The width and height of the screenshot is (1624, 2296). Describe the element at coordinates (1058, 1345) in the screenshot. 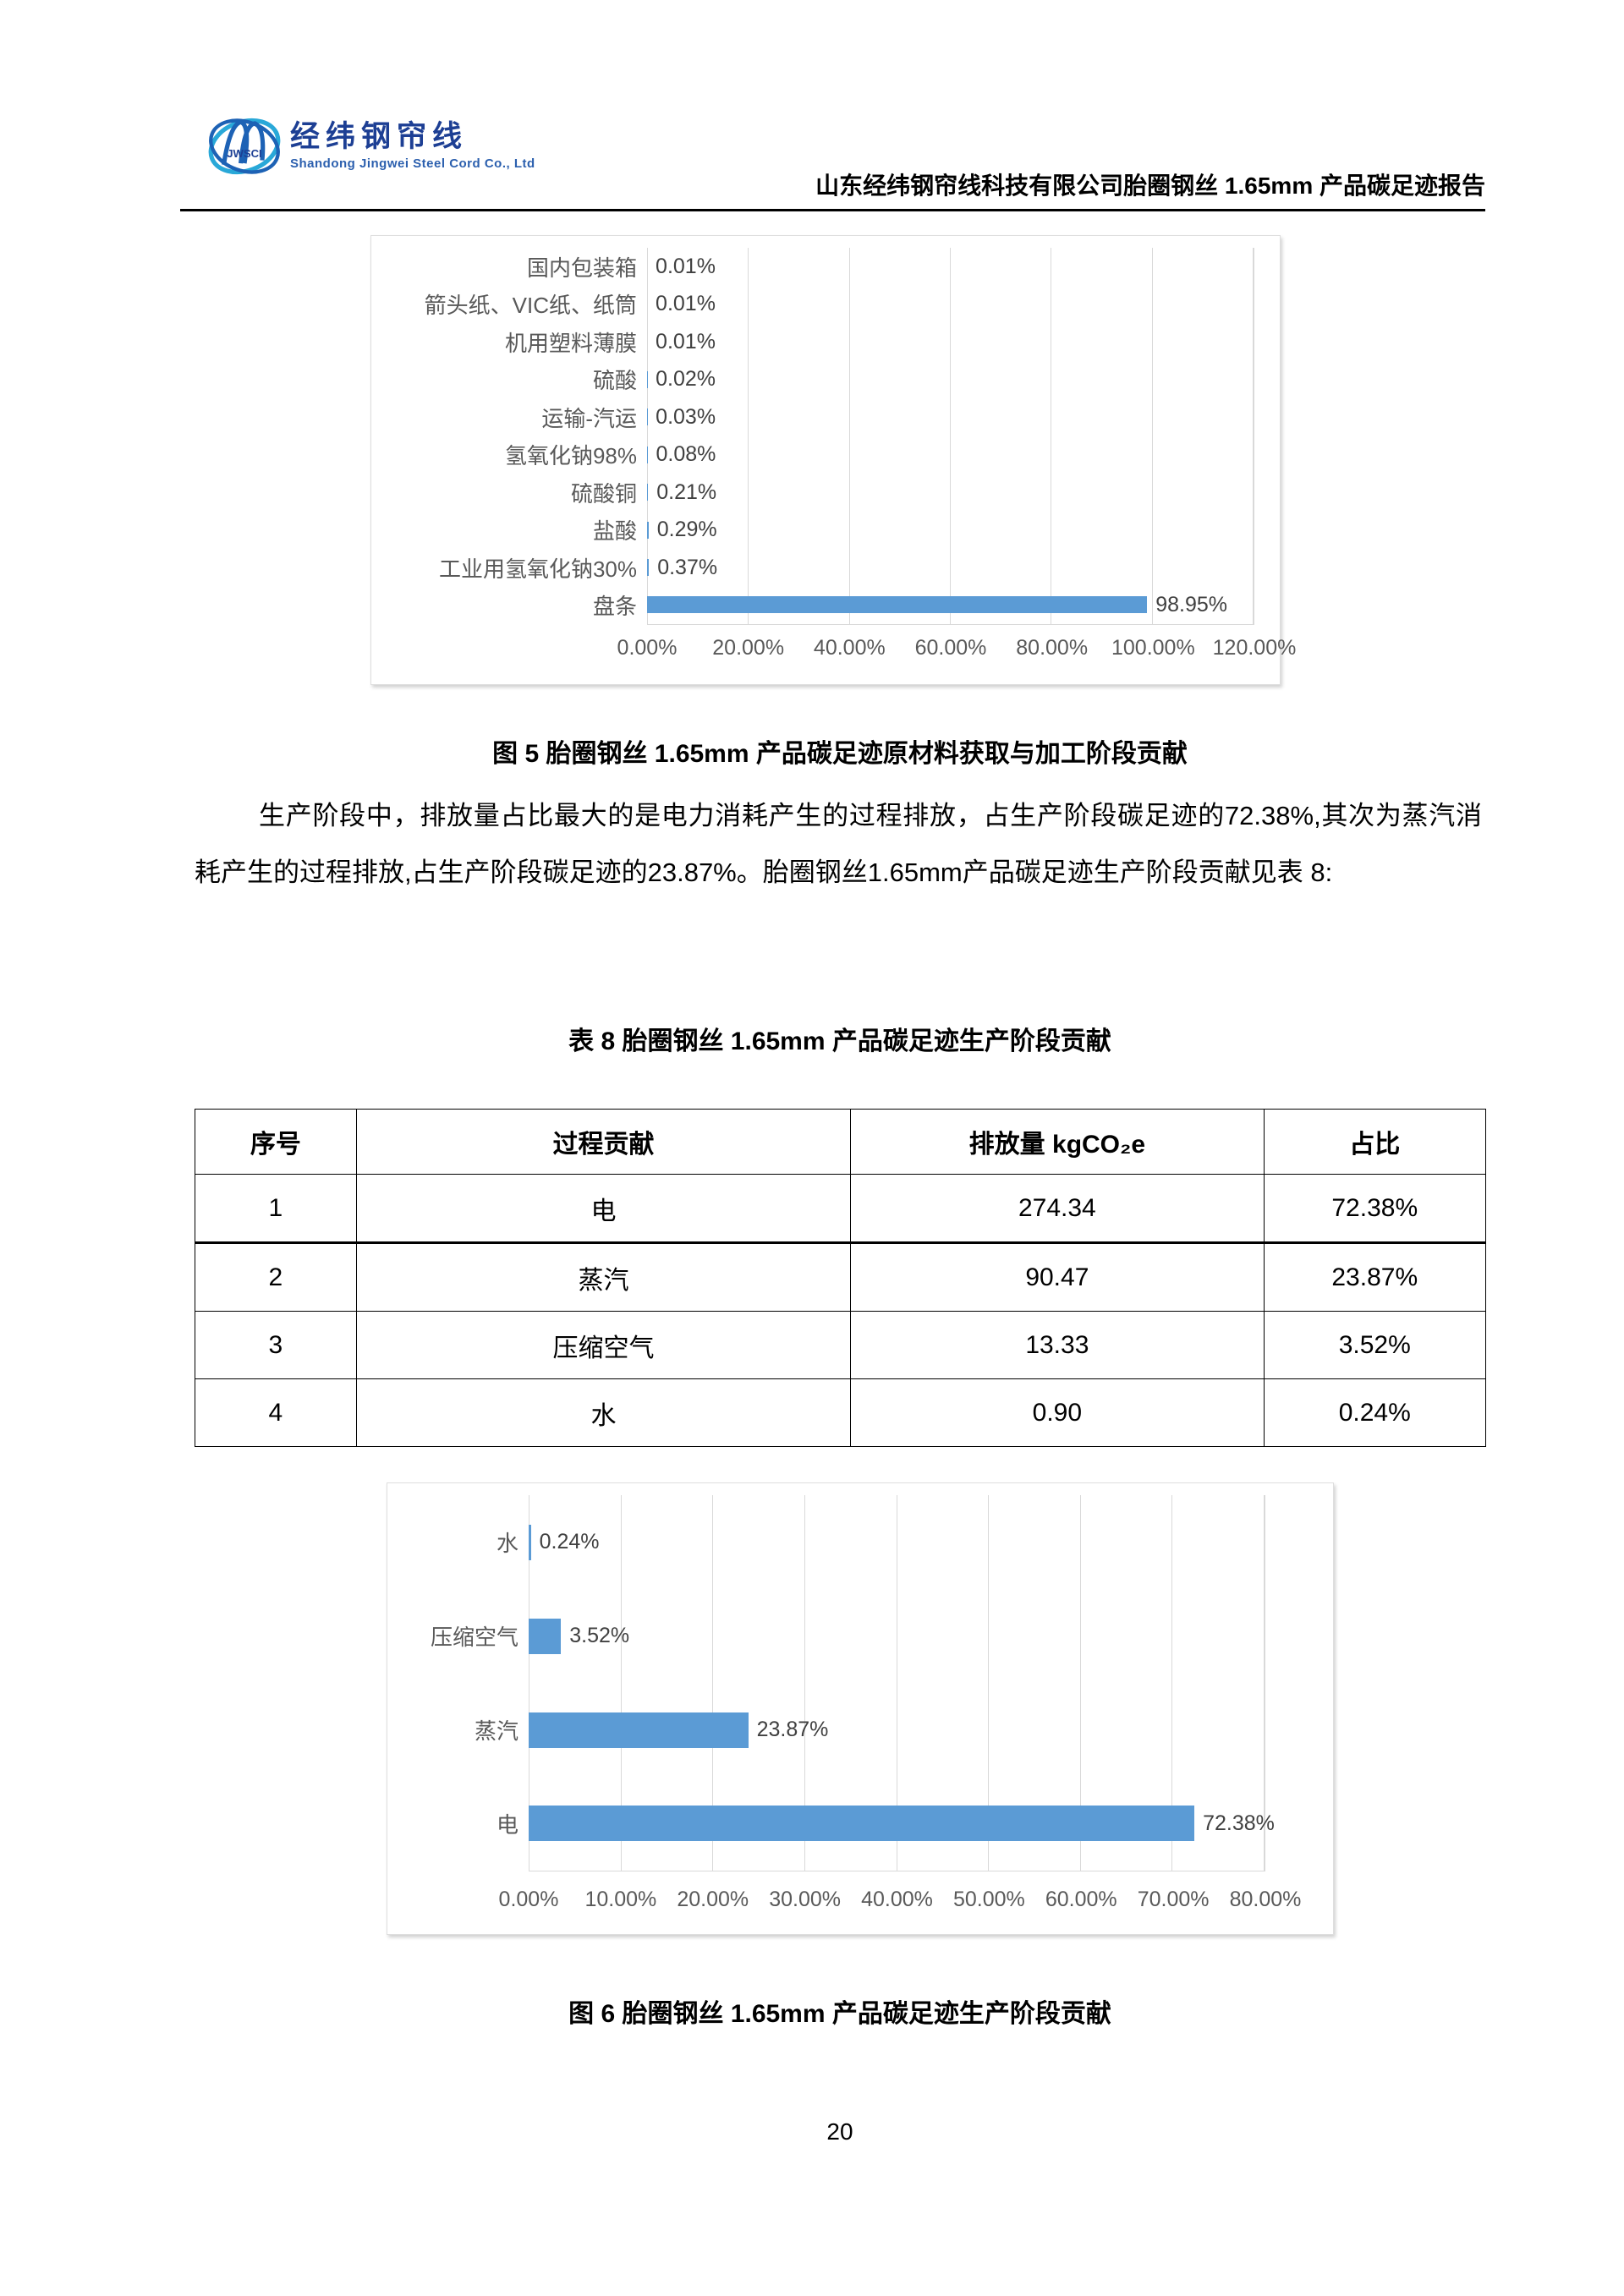

I see `table-cell: 13.33` at that location.